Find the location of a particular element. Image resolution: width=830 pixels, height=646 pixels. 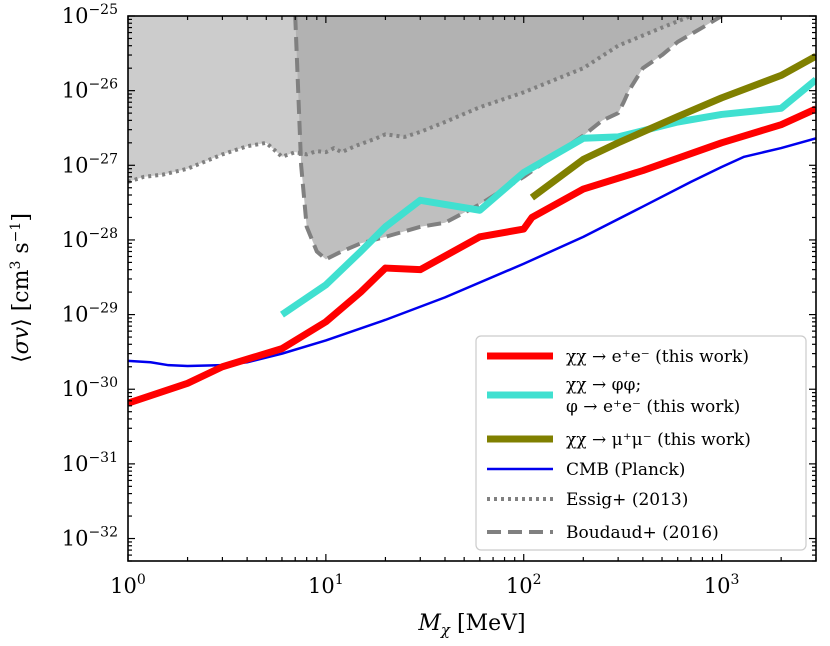

legend-label-2: χχ → μ⁺μ⁻ (this work) is located at coordinates (658, 440).